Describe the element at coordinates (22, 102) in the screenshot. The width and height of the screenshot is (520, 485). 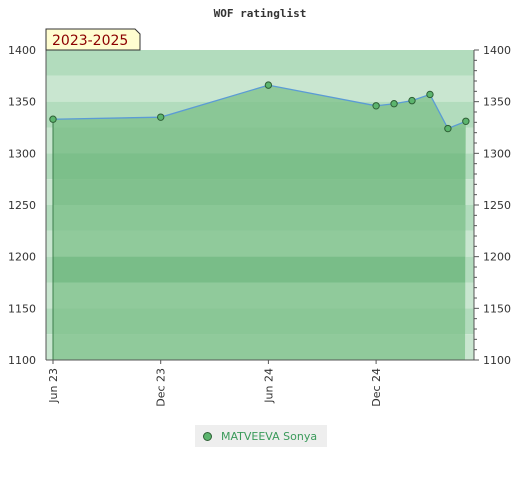
I see `y-tick-label-left: 1350` at that location.